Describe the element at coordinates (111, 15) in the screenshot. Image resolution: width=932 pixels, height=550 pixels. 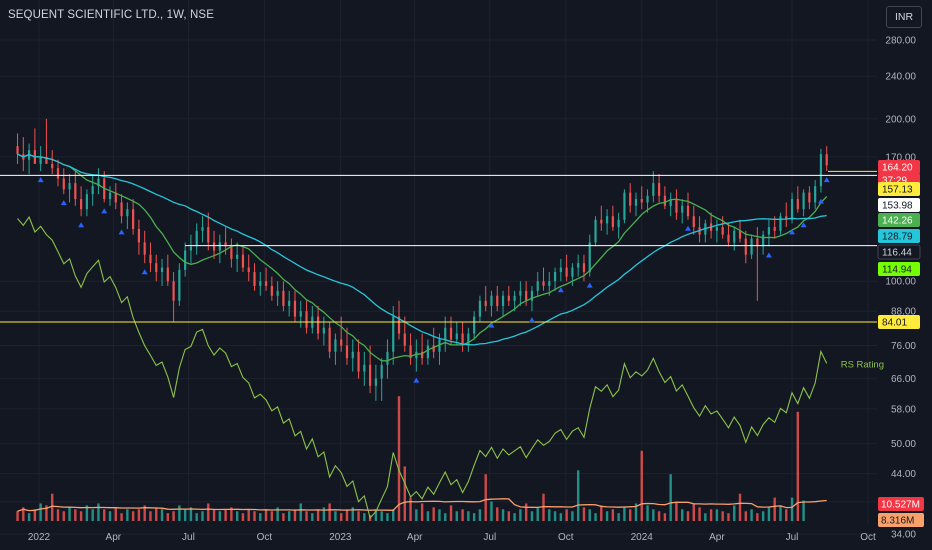
I see `symbol-title: SEQUENT SCIENTIFIC LTD., 1W, NSE` at that location.